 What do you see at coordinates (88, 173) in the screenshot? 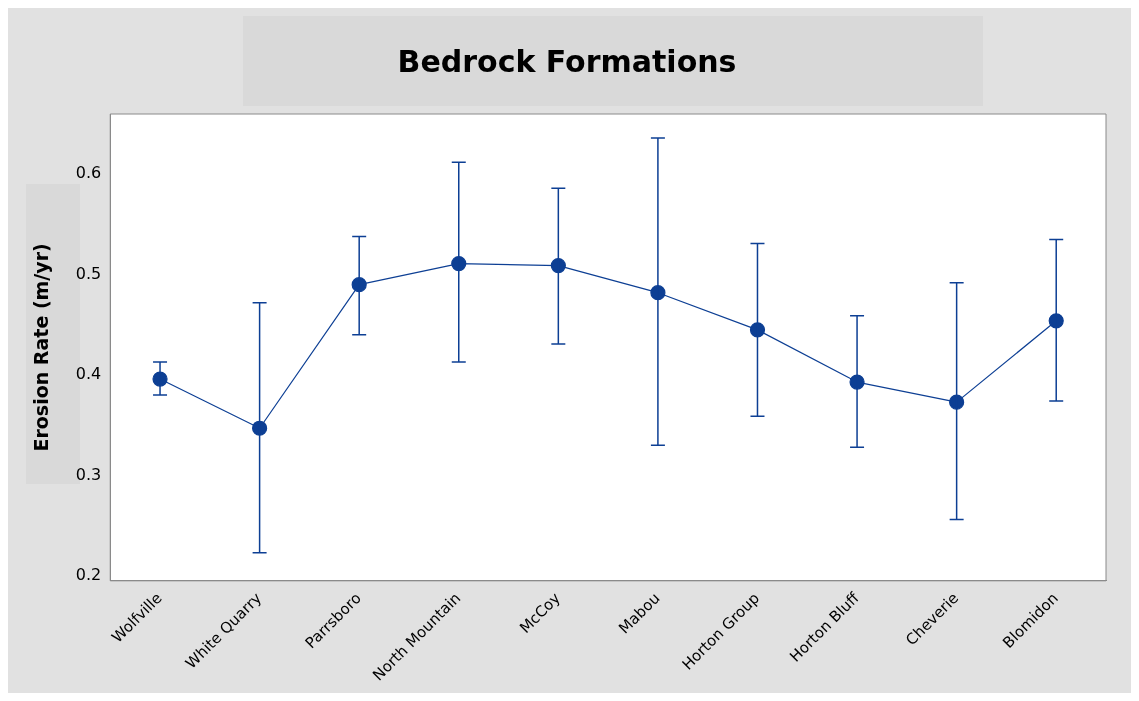
I see `y-tick-label: 0.6` at bounding box center [88, 173].